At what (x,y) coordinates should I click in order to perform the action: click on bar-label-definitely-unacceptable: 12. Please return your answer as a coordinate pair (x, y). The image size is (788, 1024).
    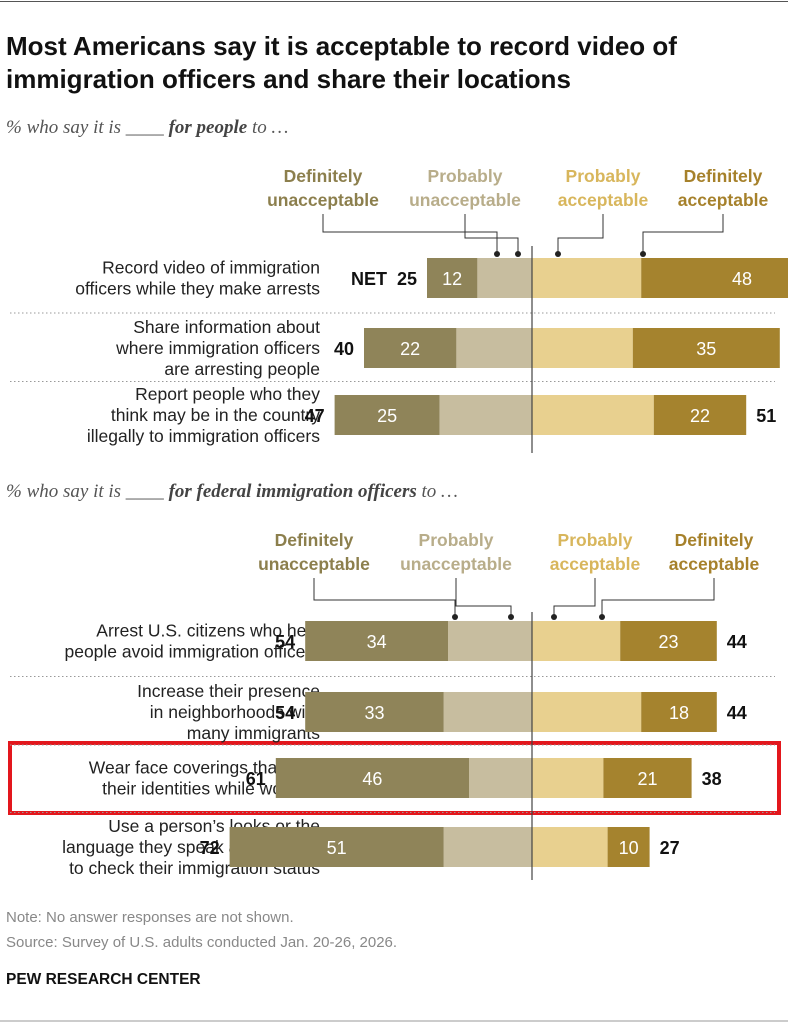
    Looking at the image, I should click on (452, 279).